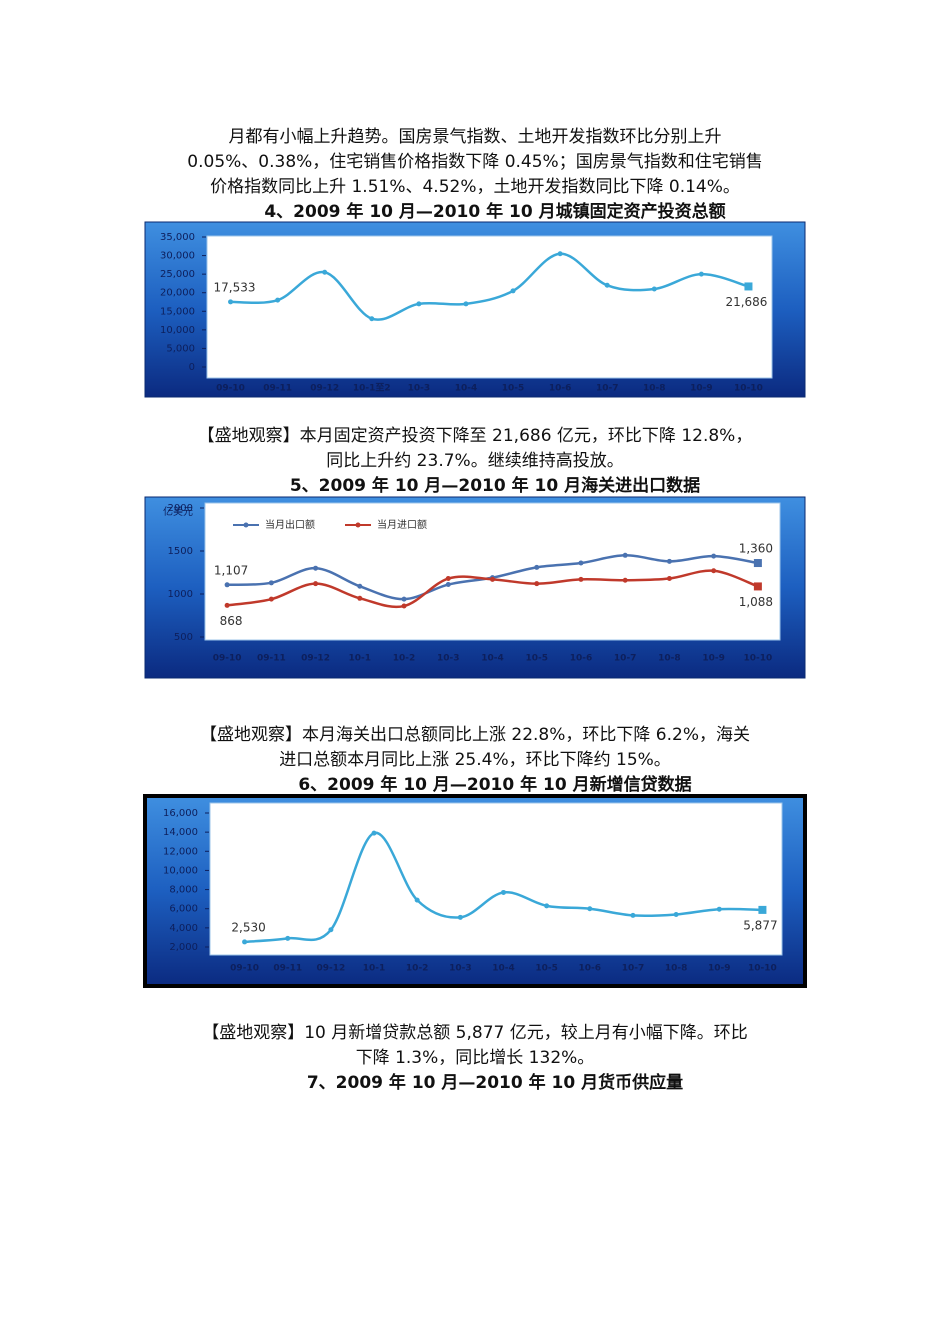 This screenshot has height=1344, width=950. Describe the element at coordinates (244, 969) in the screenshot. I see `x-tick-label: 09-10` at that location.